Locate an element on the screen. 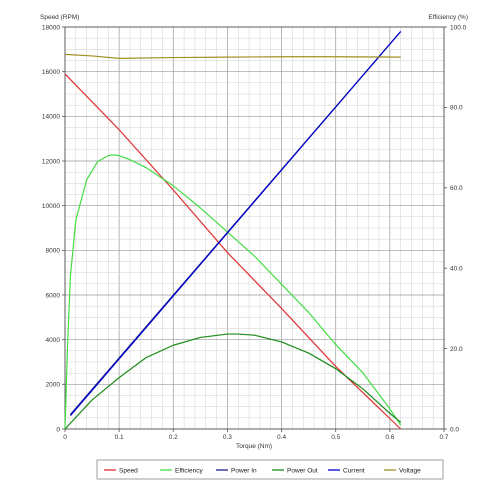 The width and height of the screenshot is (500, 500). y-right-tick-label: 80.0 is located at coordinates (456, 108).